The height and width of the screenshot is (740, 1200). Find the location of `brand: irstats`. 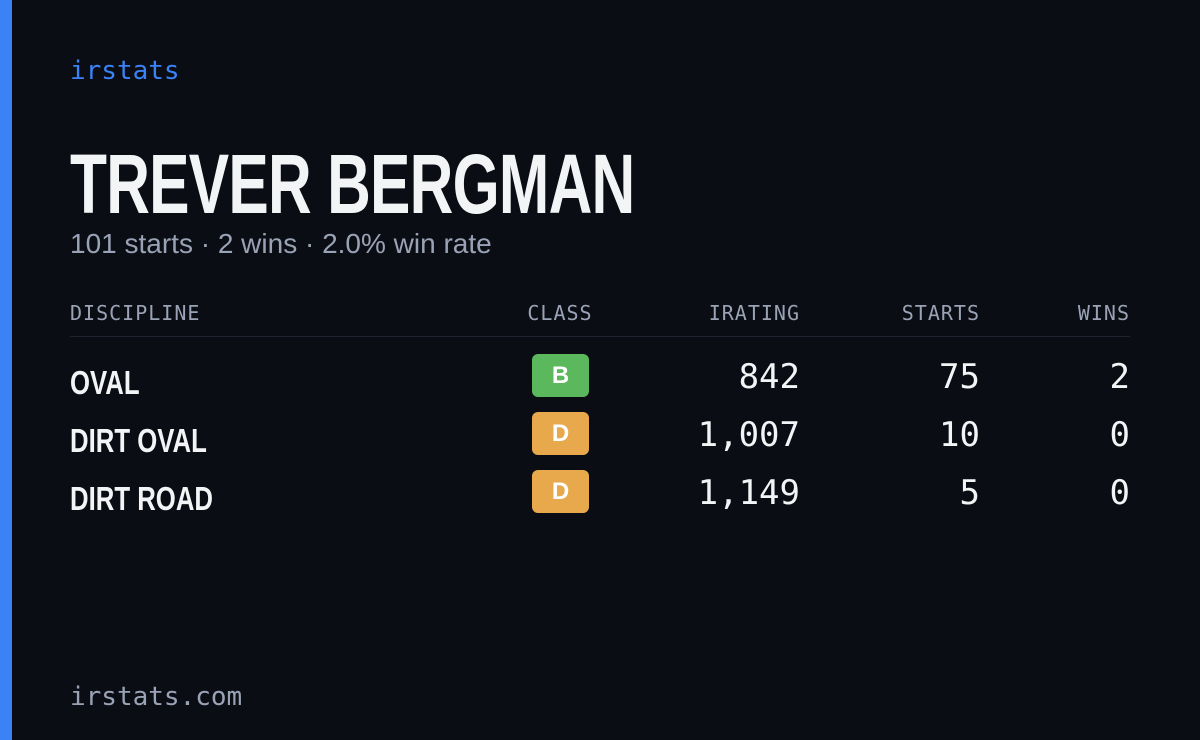

brand: irstats is located at coordinates (125, 71).